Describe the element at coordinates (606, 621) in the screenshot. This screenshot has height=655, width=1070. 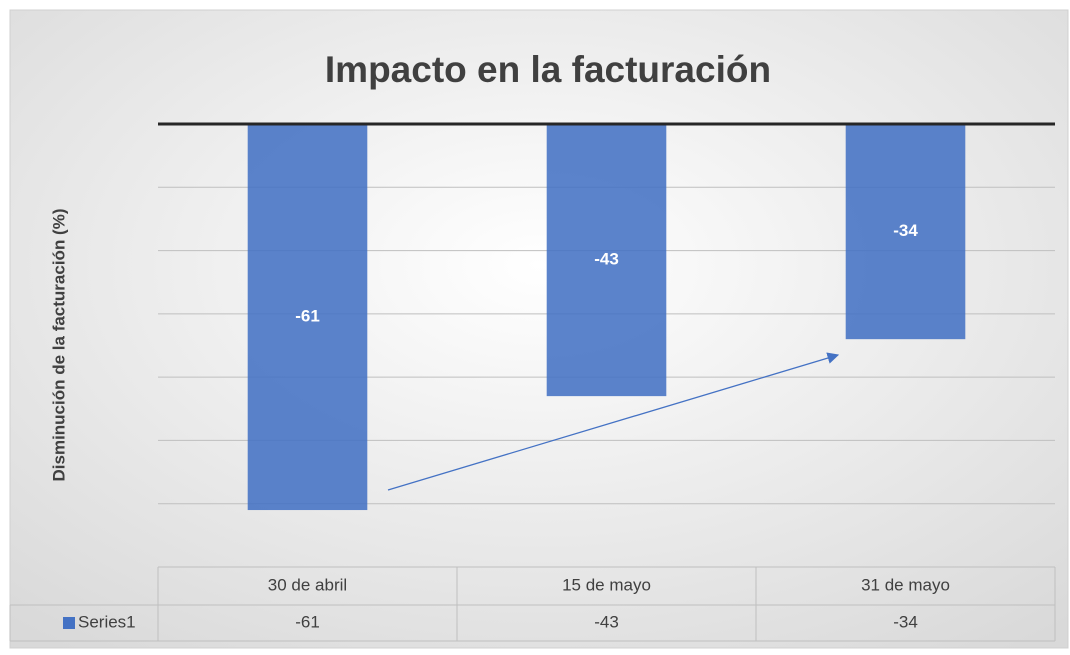
I see `table-value: -43` at that location.